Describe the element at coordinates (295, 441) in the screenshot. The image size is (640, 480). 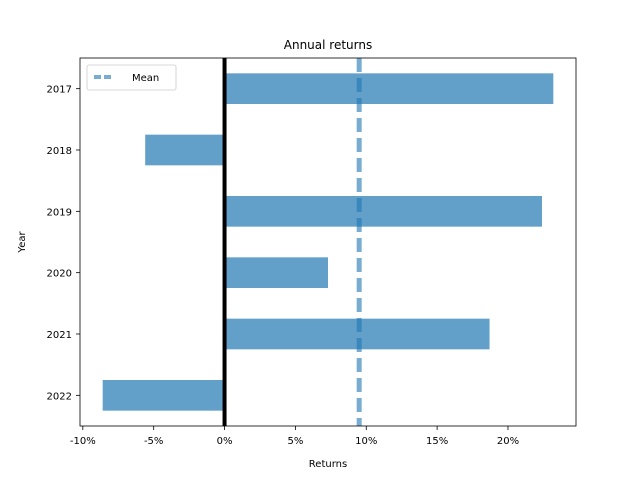
I see `x-tick-label: 5%` at that location.